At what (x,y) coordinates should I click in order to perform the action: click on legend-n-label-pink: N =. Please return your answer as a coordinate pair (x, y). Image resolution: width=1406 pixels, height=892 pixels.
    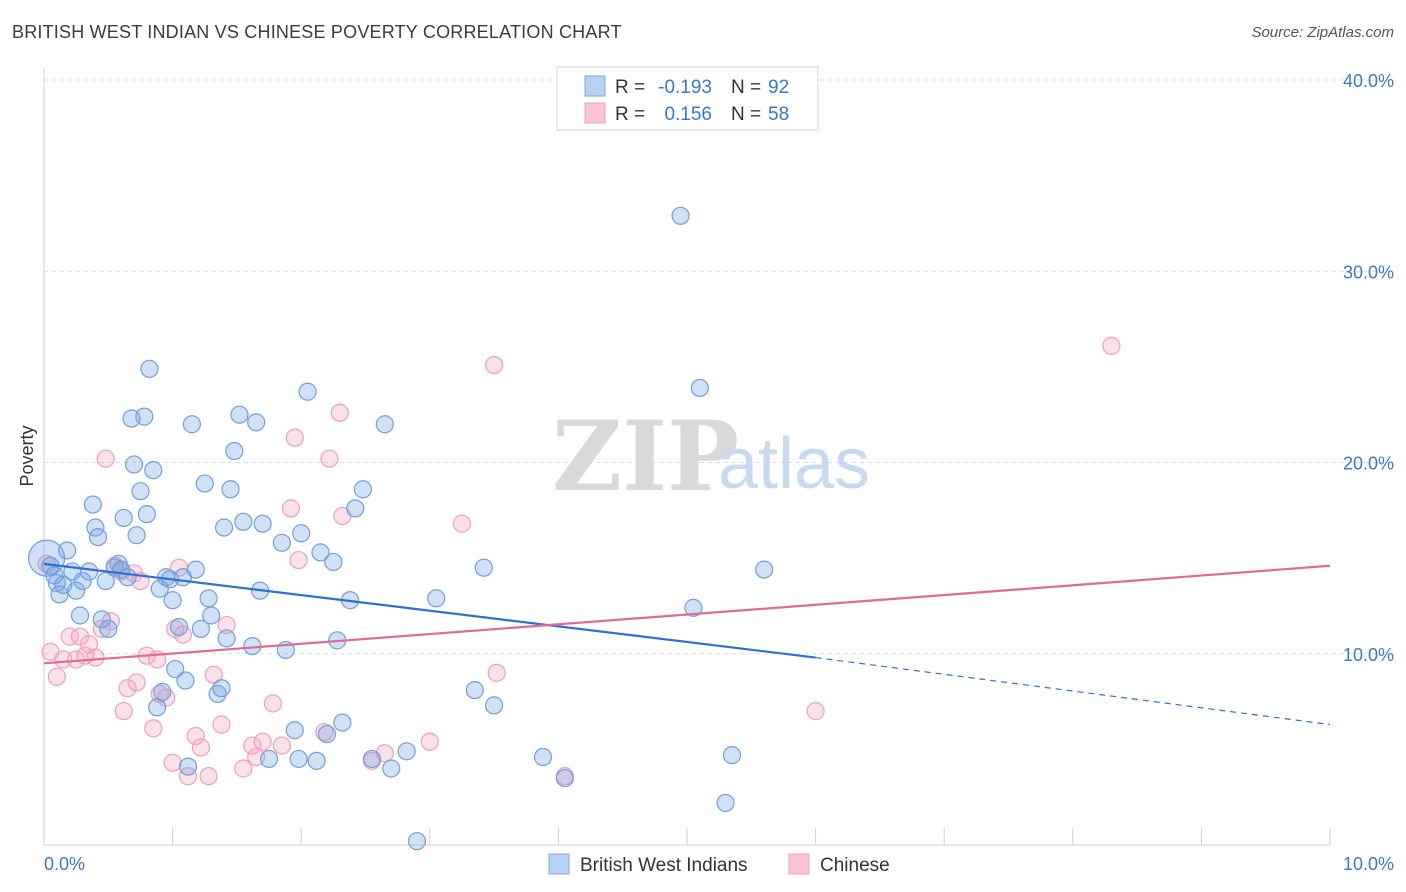
    Looking at the image, I should click on (746, 114).